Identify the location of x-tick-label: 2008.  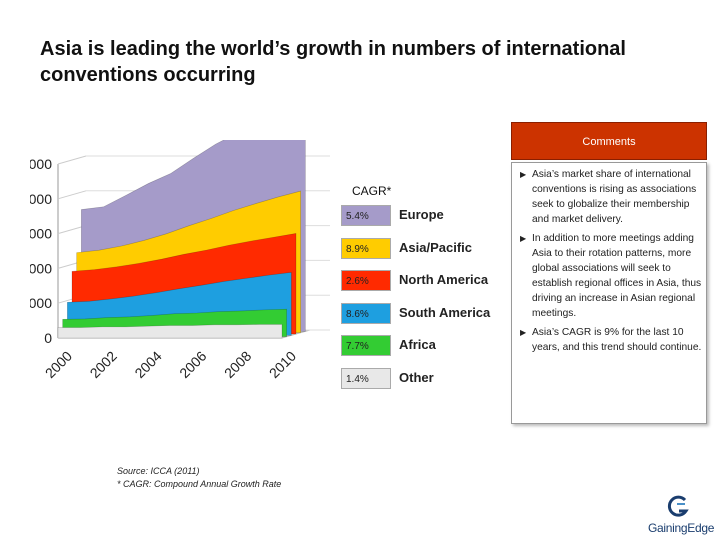
(237, 364).